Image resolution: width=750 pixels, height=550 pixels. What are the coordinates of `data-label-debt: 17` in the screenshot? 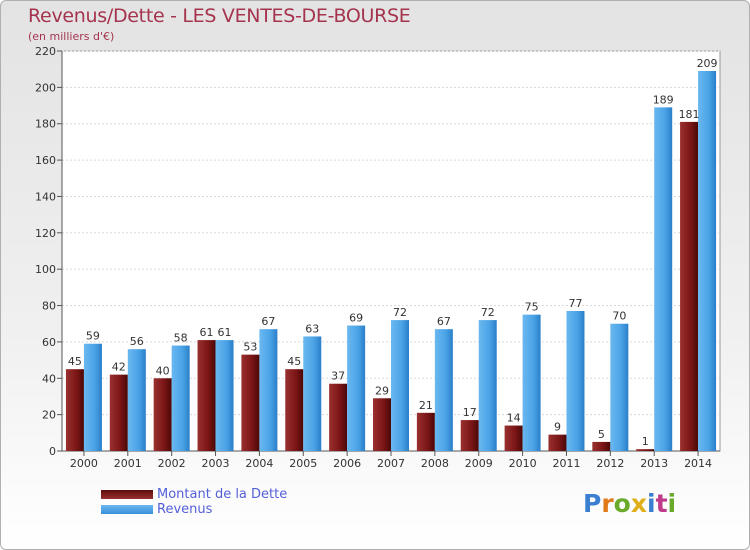 It's located at (470, 412).